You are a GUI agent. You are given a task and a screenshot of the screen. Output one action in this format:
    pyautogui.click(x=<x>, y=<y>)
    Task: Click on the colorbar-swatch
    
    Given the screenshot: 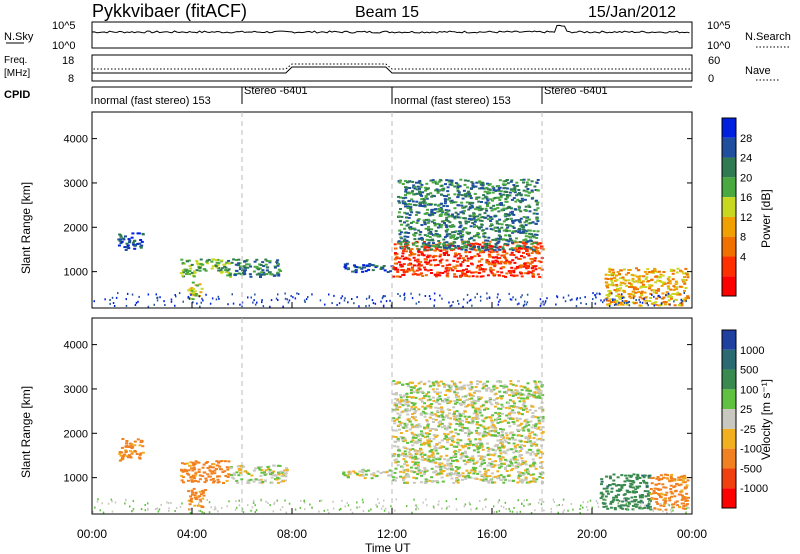 What is the action you would take?
    pyautogui.click(x=729, y=340)
    